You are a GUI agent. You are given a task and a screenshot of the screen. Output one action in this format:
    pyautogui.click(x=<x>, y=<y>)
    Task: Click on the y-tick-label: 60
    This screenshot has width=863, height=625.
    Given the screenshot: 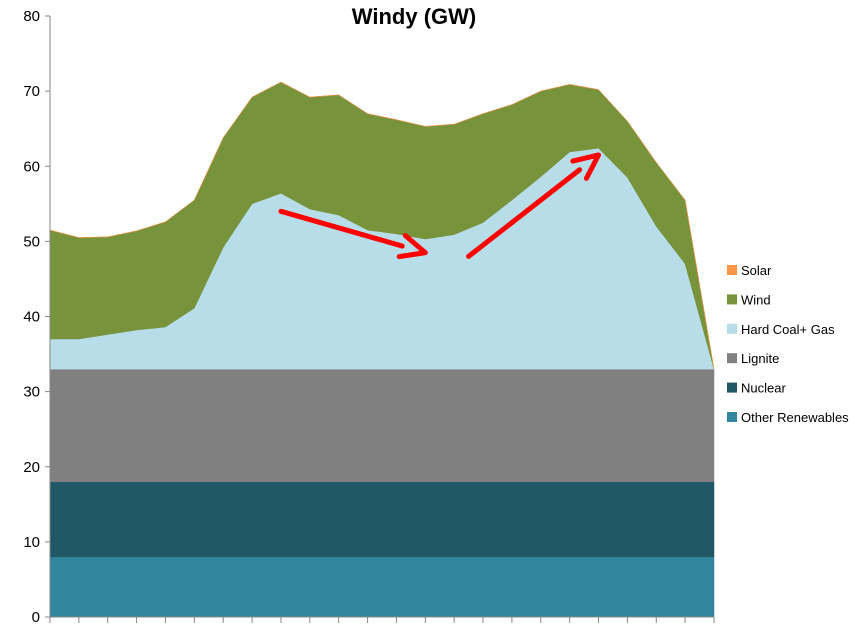 What is the action you would take?
    pyautogui.click(x=31, y=166)
    